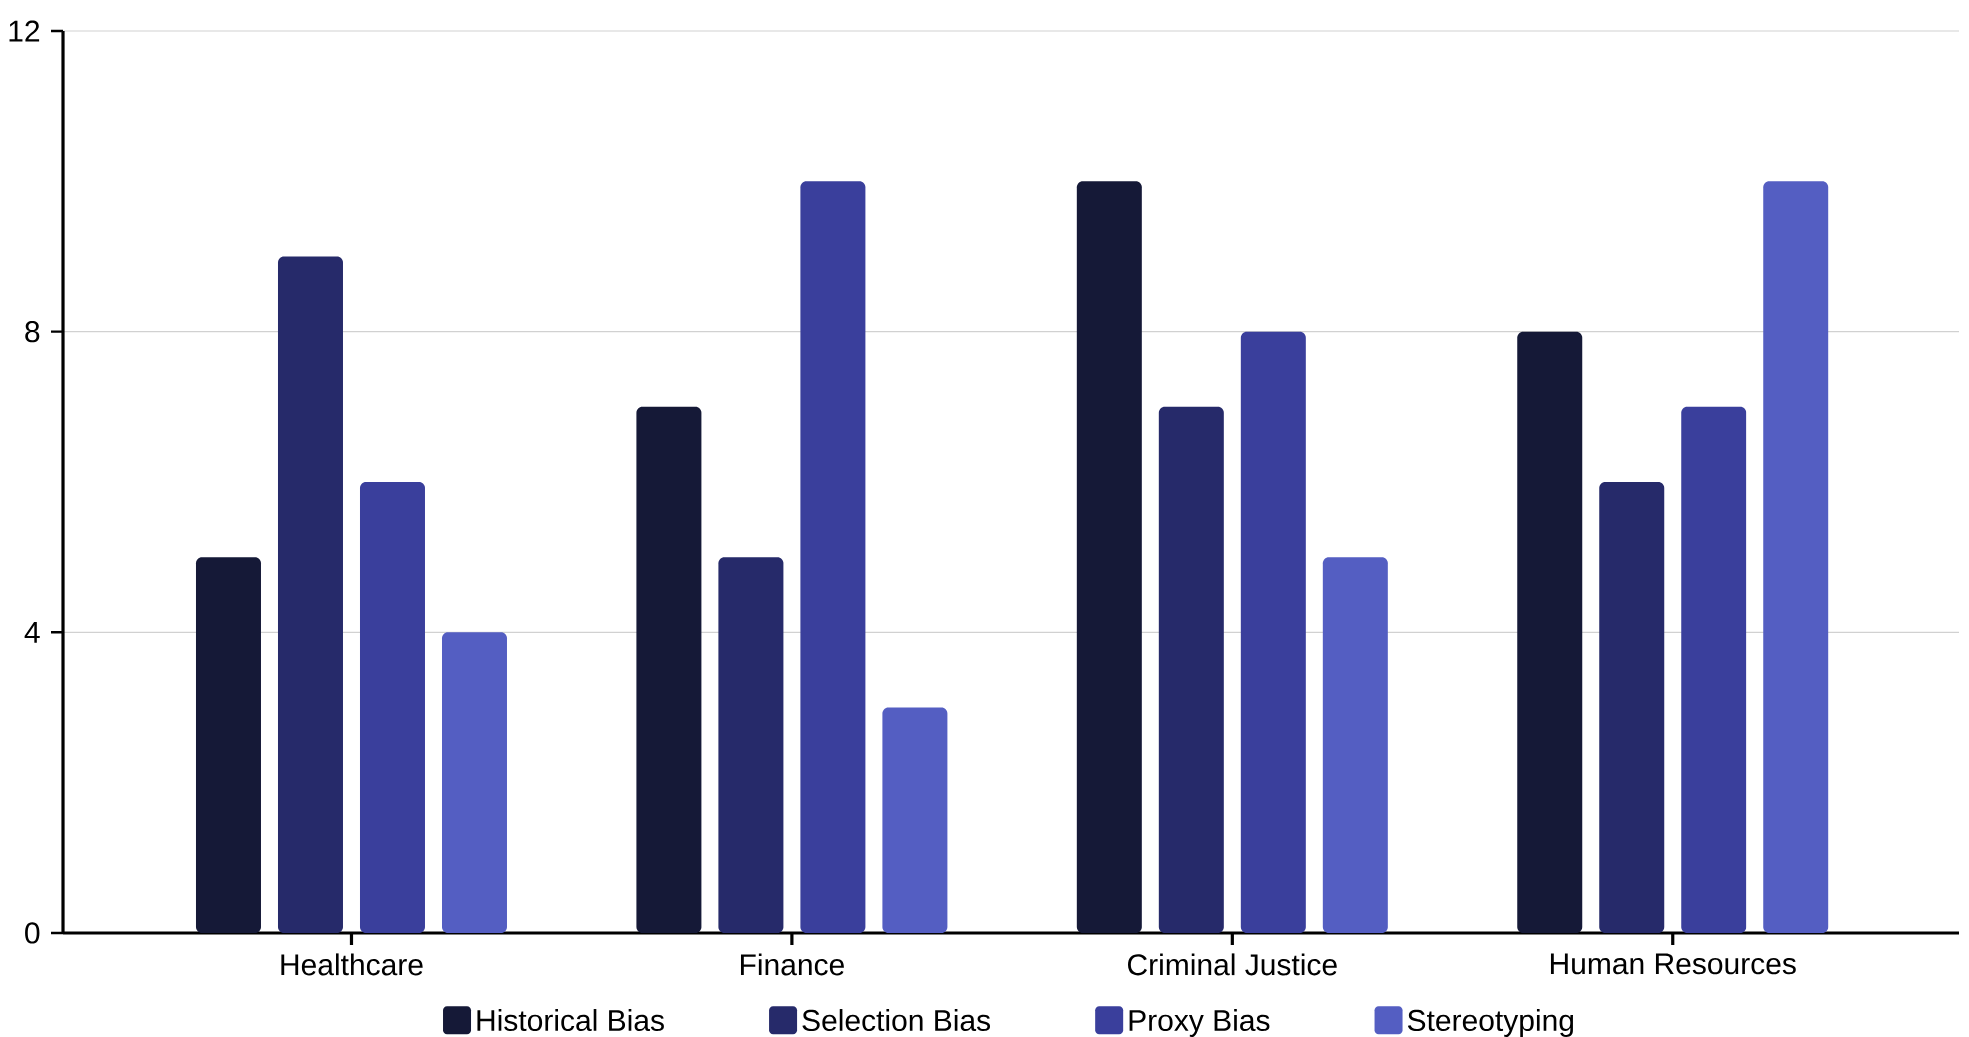  I want to click on x-tick-label: Finance, so click(792, 964).